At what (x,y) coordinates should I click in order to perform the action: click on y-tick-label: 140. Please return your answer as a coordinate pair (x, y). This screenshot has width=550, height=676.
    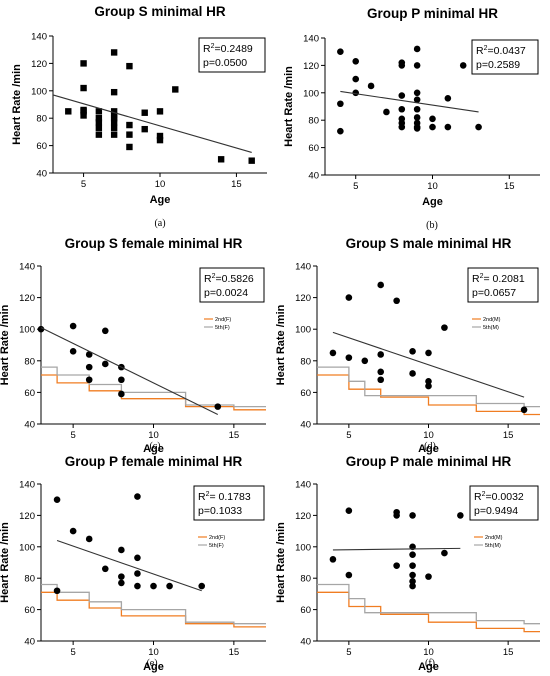
    Looking at the image, I should click on (303, 485).